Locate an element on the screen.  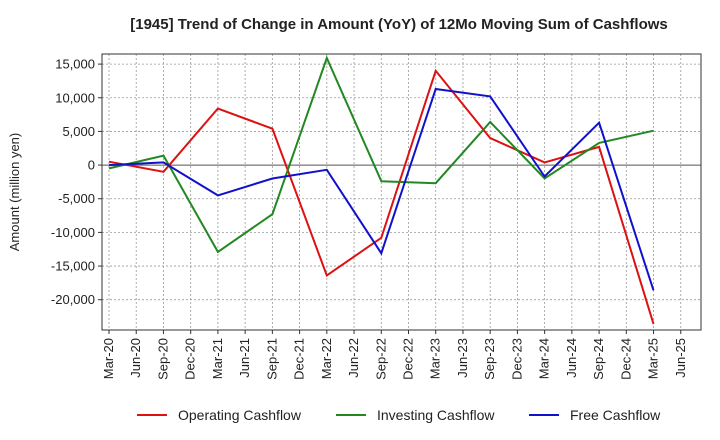
x-tick-label: Jun-23 is located at coordinates (462, 358).